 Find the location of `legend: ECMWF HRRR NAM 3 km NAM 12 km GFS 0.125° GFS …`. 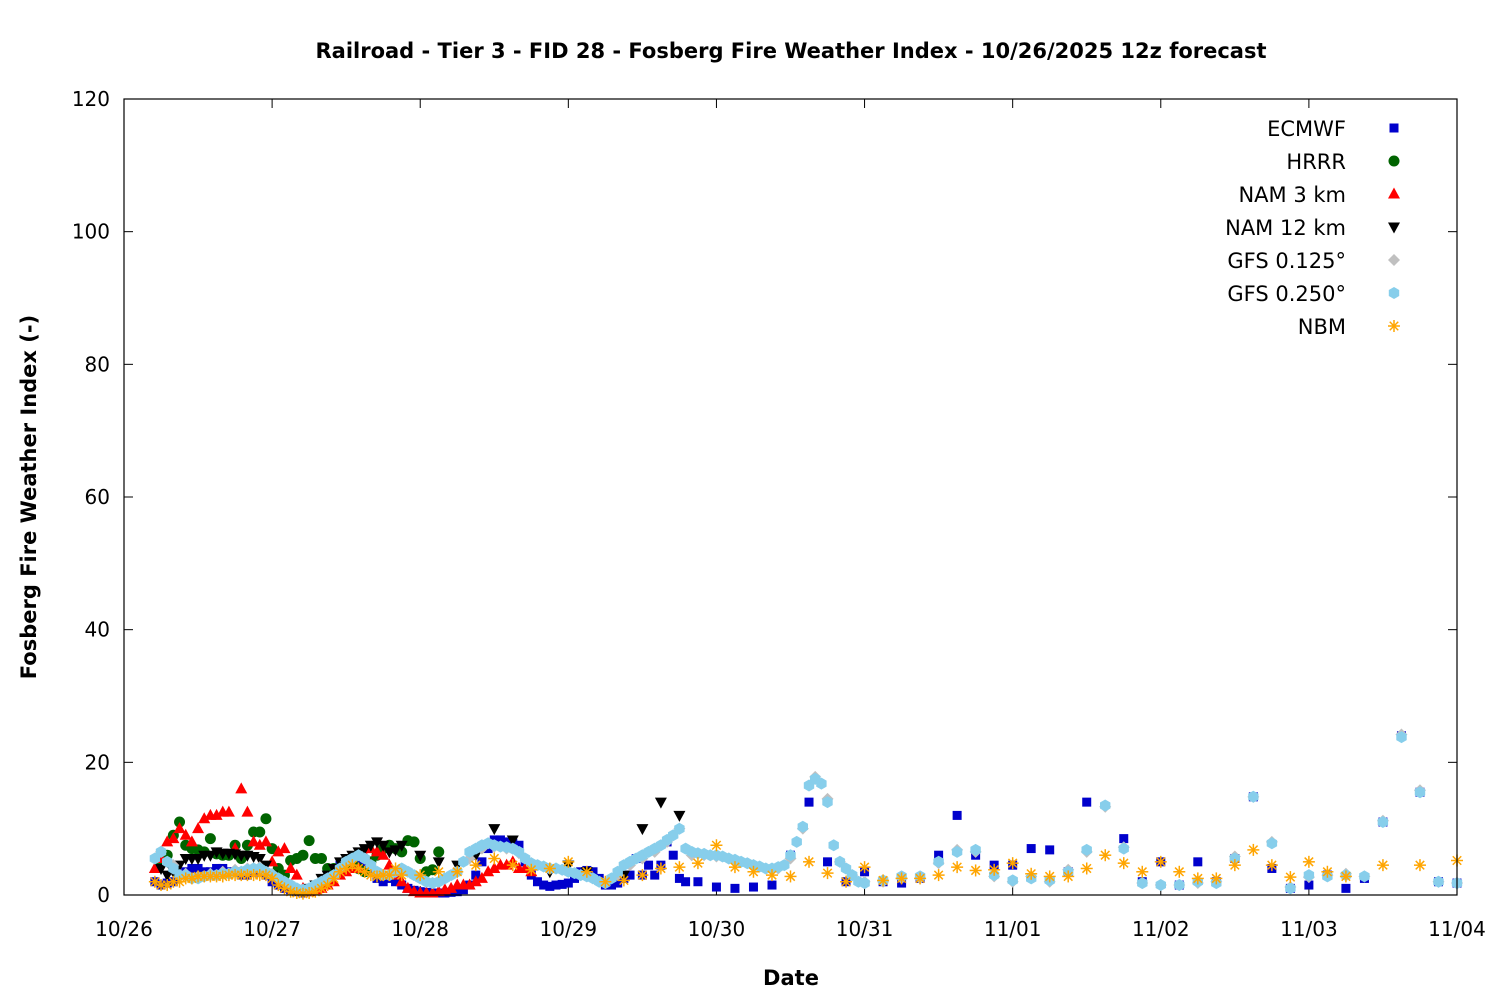

legend: ECMWF HRRR NAM 3 km NAM 12 km GFS 0.125° GFS … is located at coordinates (1312, 228).